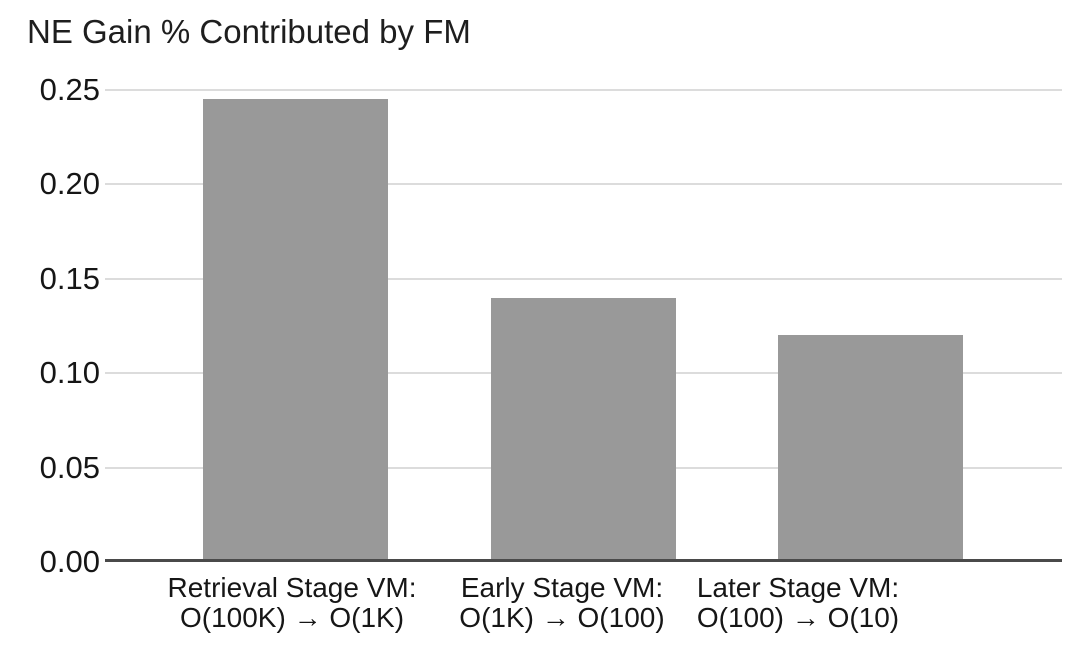  Describe the element at coordinates (69, 89) in the screenshot. I see `y-tick-label: 0.25` at that location.